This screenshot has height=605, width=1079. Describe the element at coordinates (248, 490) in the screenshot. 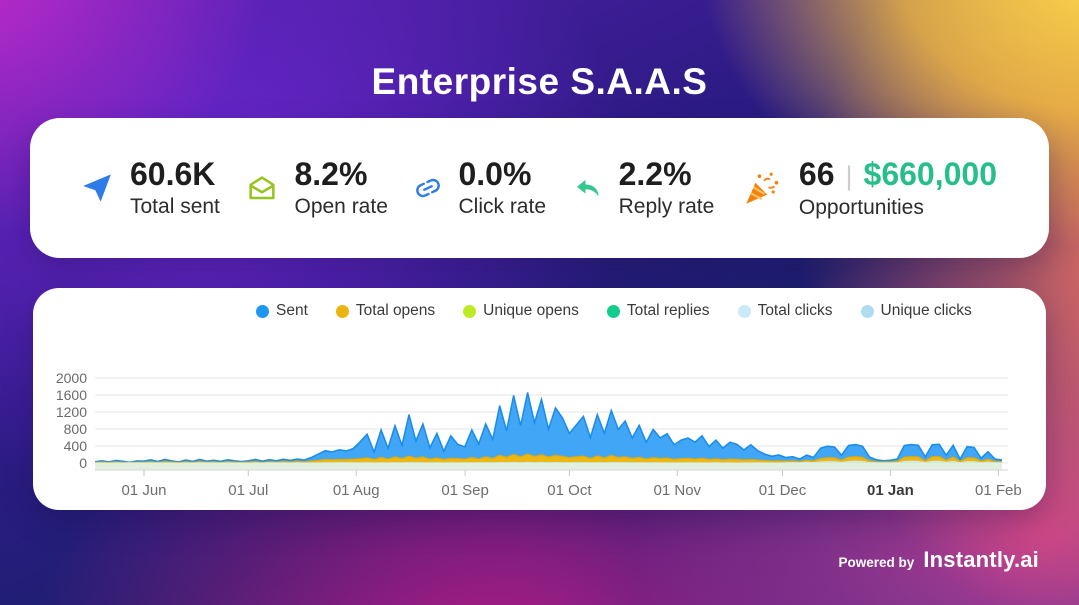

I see `svg-text: 01 Jul` at that location.